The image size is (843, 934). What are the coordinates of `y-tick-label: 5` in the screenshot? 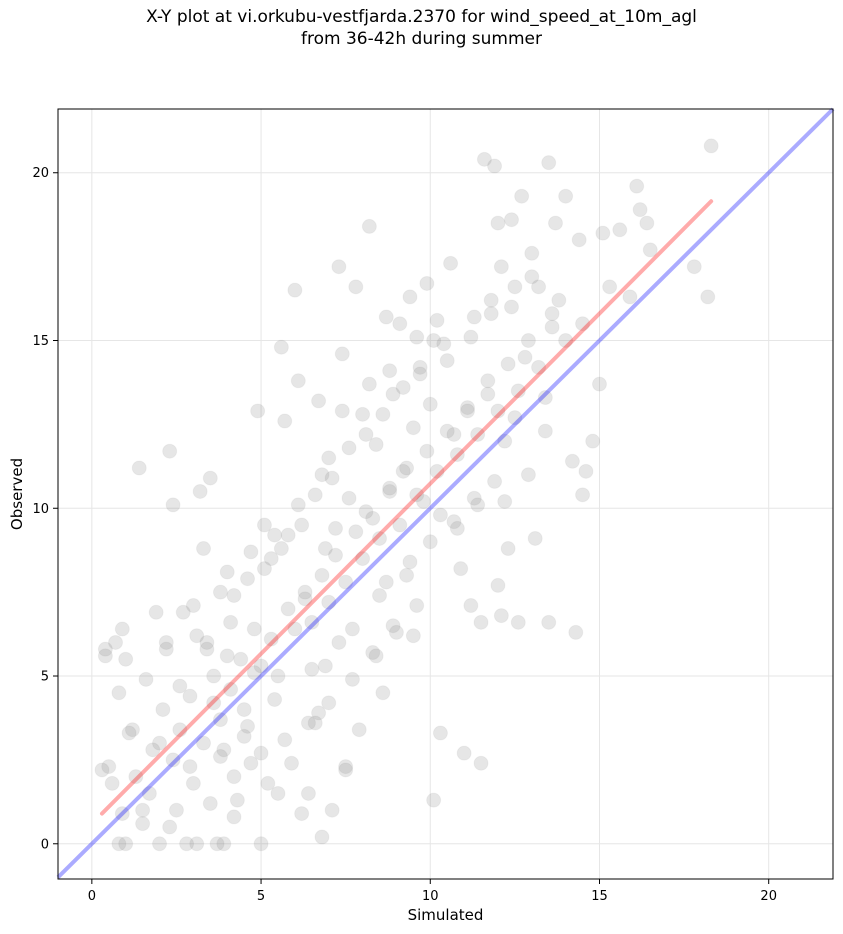 It's located at (45, 677).